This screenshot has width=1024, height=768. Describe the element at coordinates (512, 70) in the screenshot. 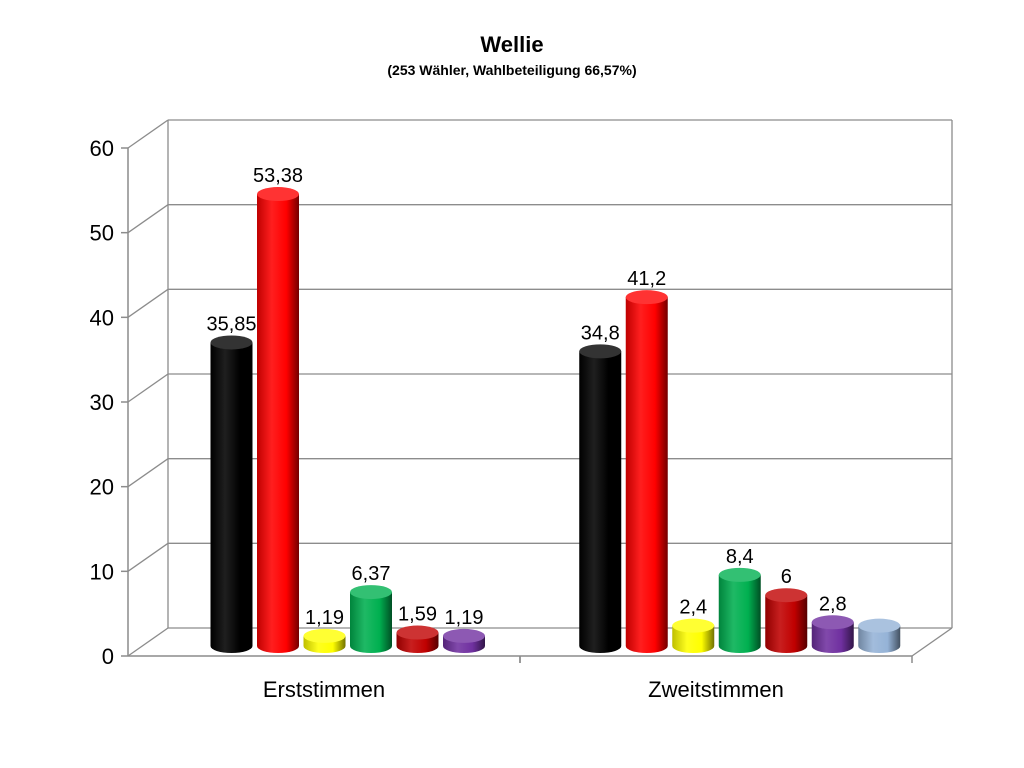

I see `chart-subtitle: (253 Wähler, Wahlbeteiligung 66,57%)` at that location.